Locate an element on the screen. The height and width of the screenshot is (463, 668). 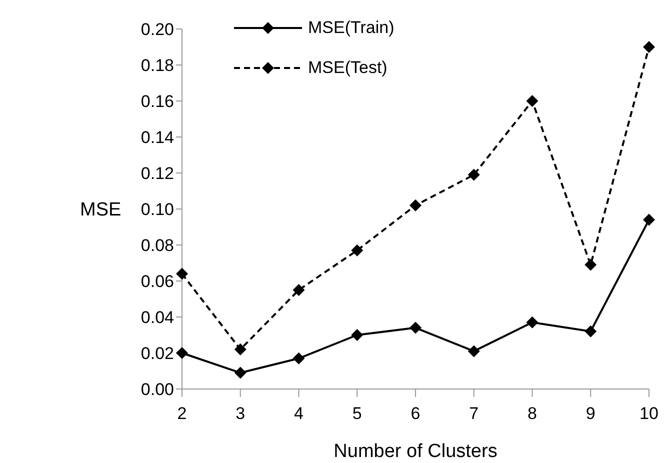
y-axis-title: MSE is located at coordinates (101, 210).